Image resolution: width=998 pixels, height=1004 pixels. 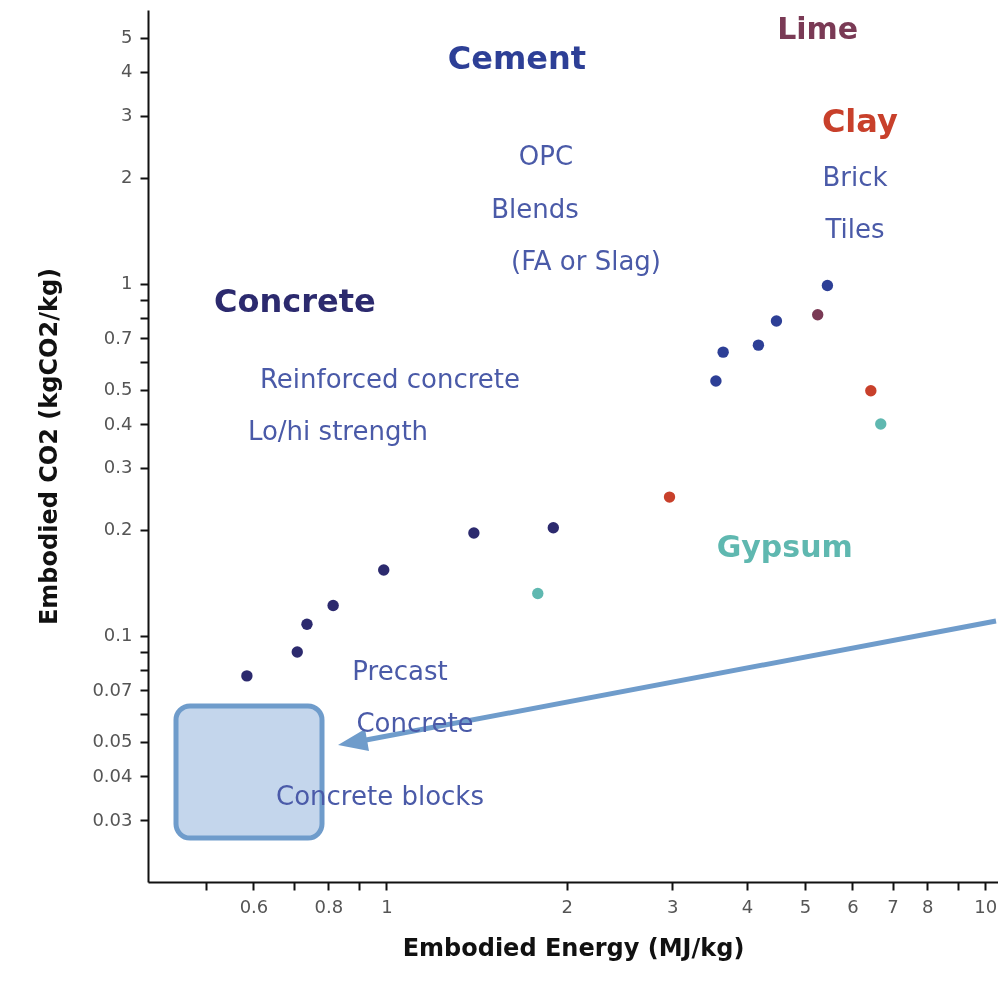 What do you see at coordinates (517, 57) in the screenshot?
I see `text: Cement` at bounding box center [517, 57].